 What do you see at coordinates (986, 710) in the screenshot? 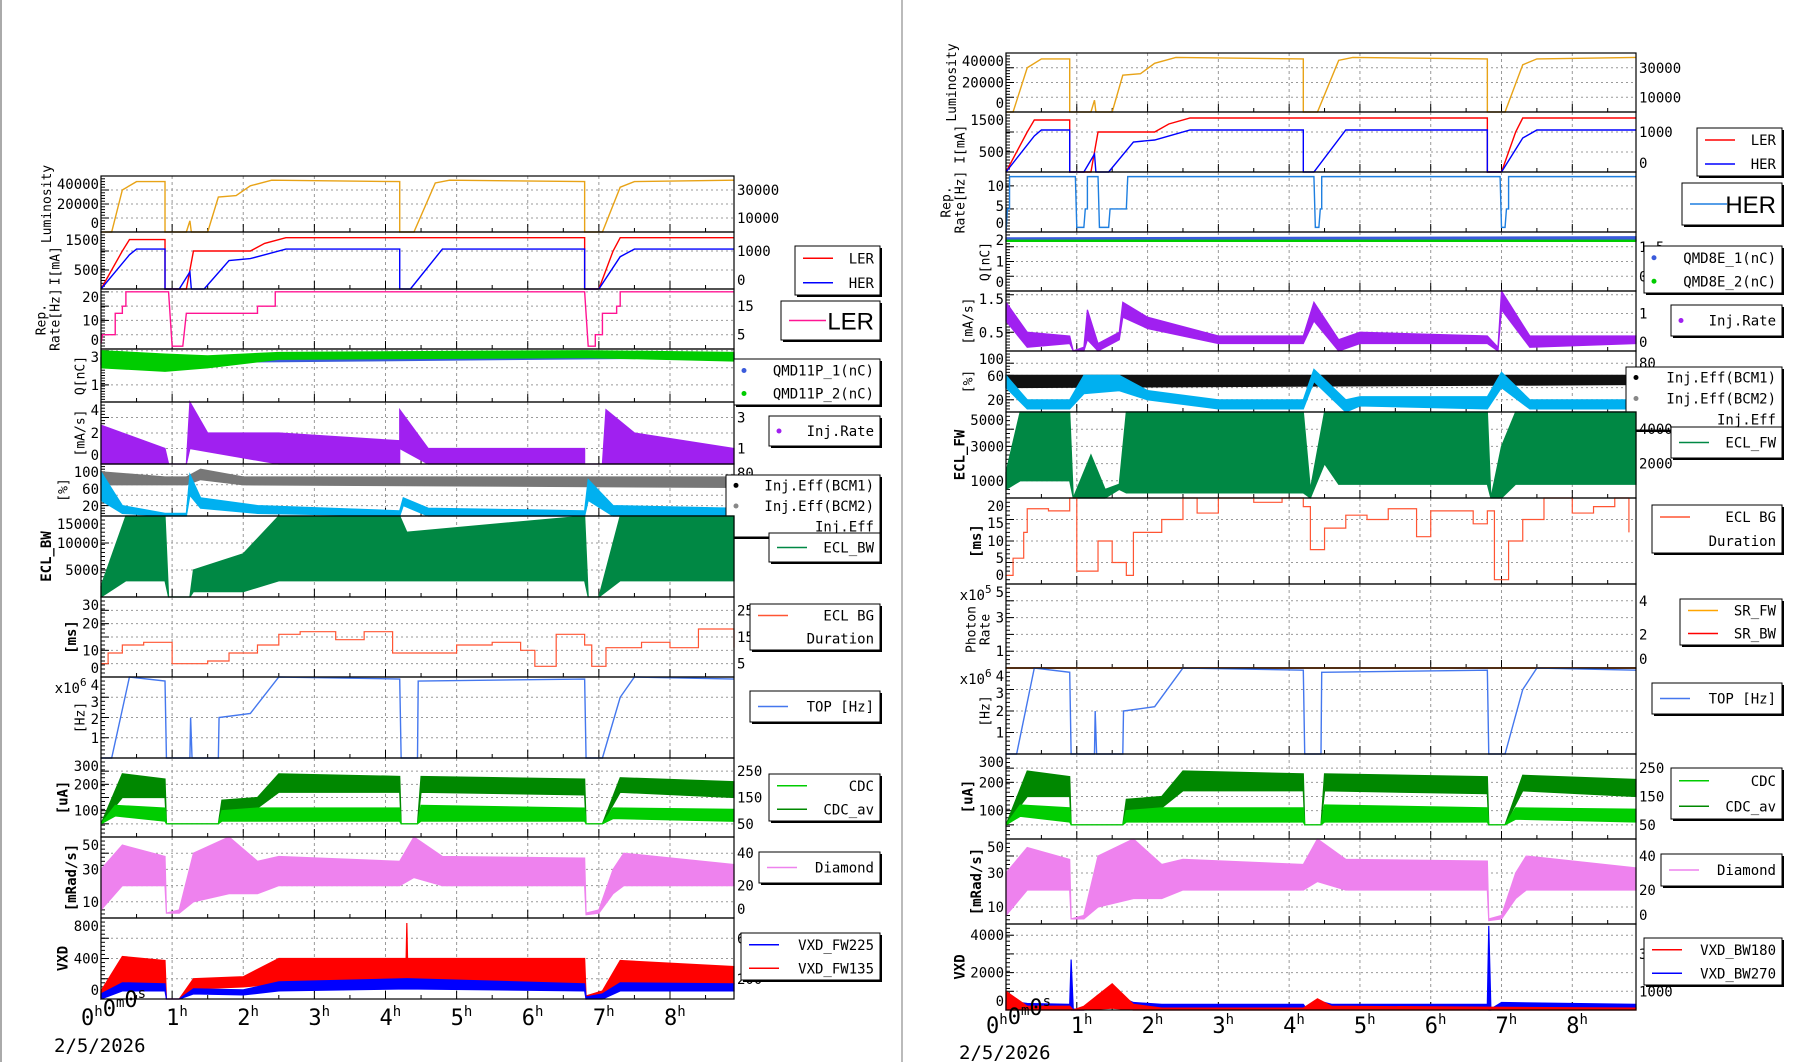
I see `y-axis-label: [Hz]` at bounding box center [986, 710].